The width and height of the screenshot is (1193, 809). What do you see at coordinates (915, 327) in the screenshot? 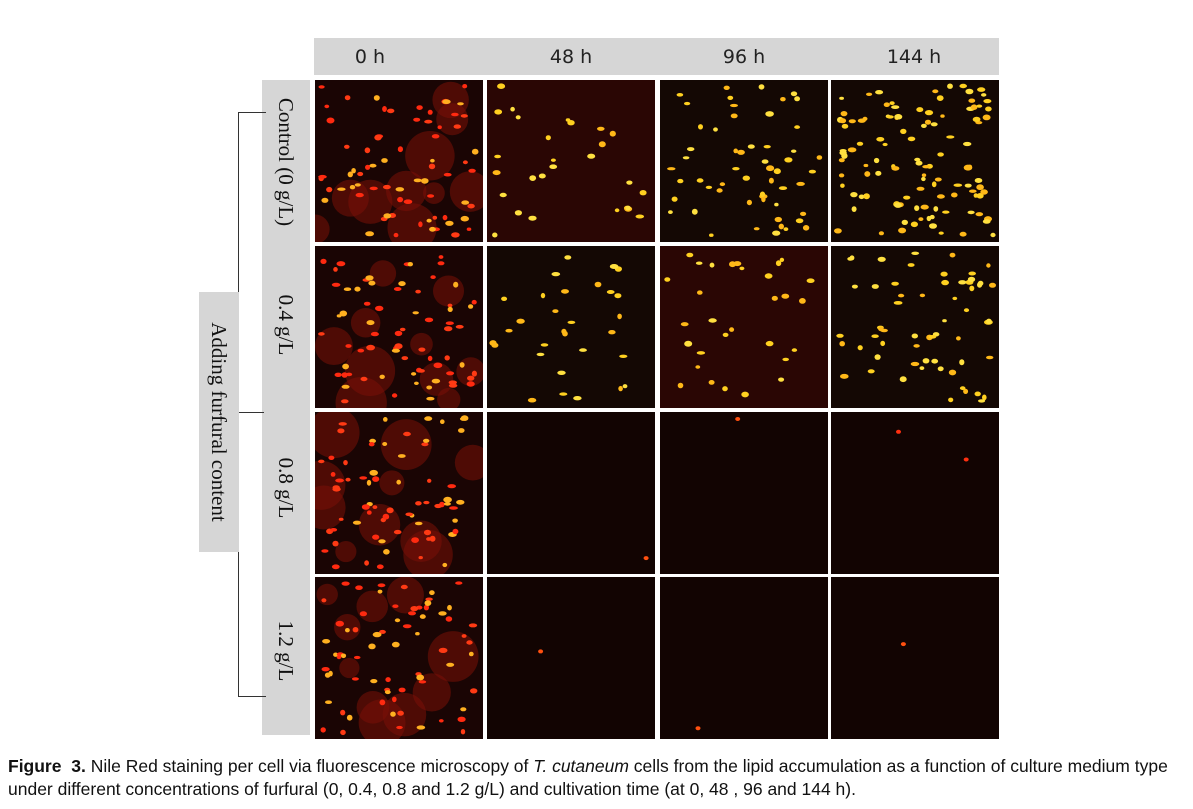
I see `micrograph-r2-c4` at bounding box center [915, 327].